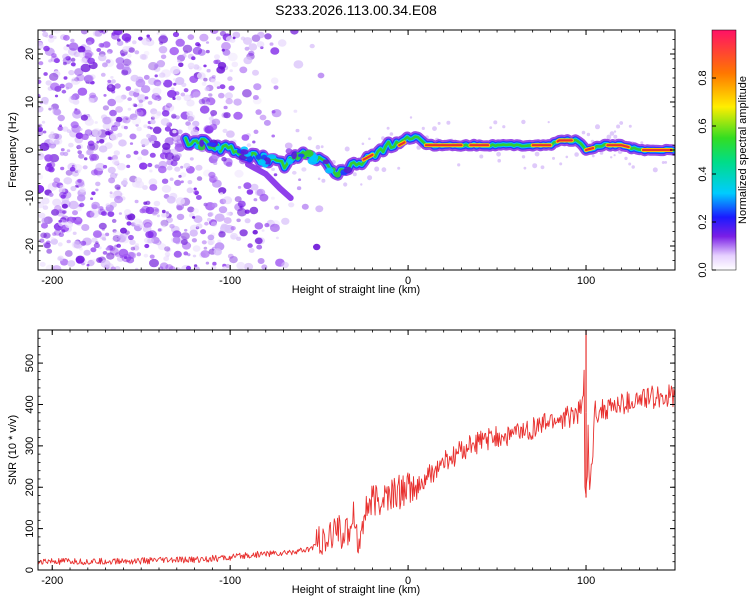  I want to click on y-tick-label: 0, so click(30, 570).